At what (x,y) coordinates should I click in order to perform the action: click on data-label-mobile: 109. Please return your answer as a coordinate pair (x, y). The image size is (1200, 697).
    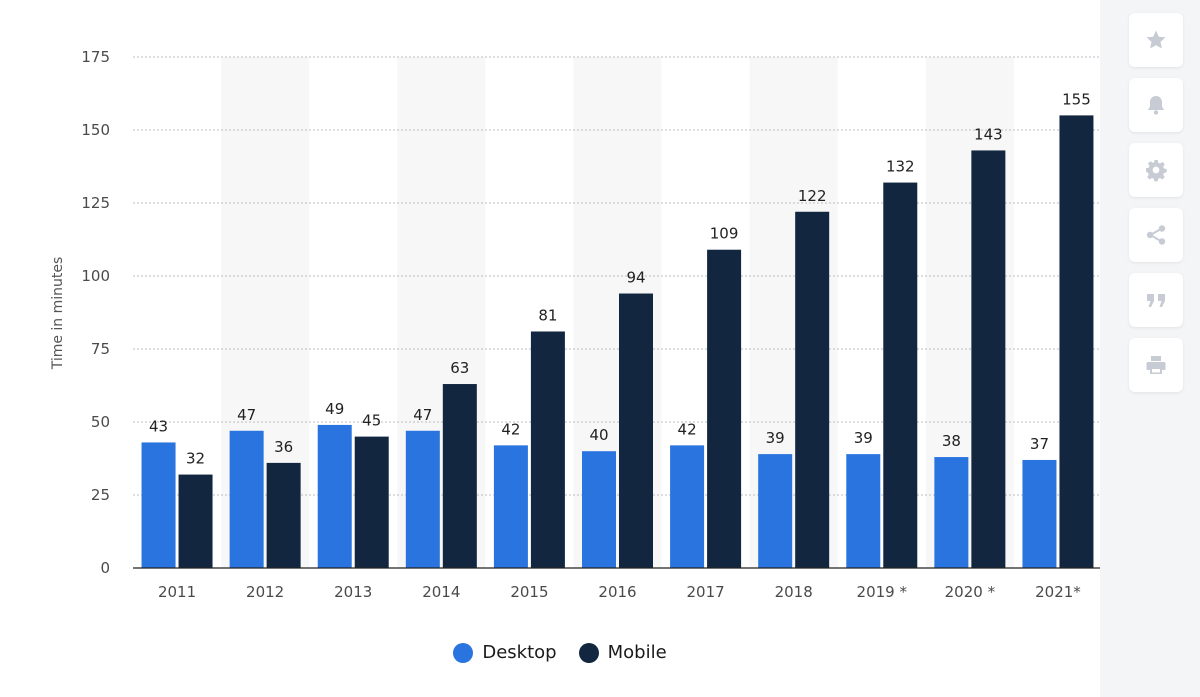
    Looking at the image, I should click on (724, 234).